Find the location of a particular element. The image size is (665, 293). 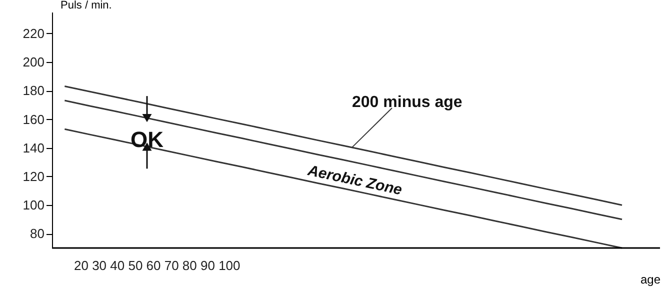

annotation: Aerobic Zone is located at coordinates (354, 180).